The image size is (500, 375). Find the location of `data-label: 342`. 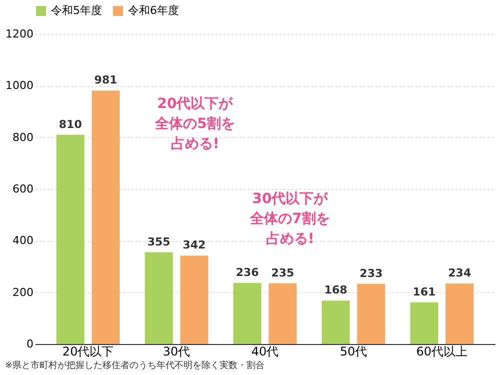

data-label: 342 is located at coordinates (194, 245).